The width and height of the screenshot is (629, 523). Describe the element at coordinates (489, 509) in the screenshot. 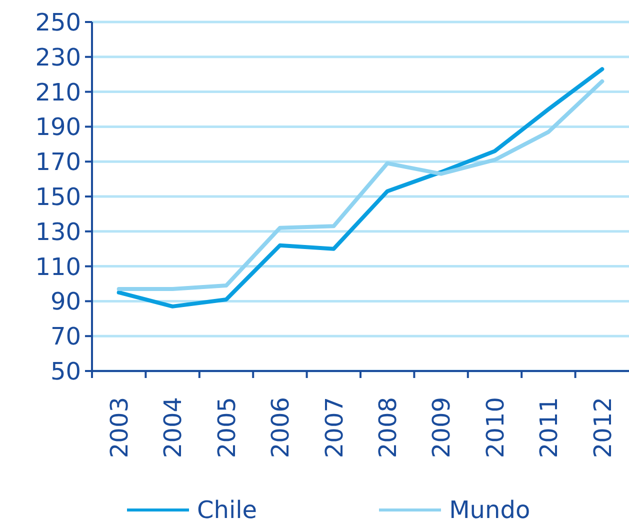

I see `legend-label: Mundo` at that location.